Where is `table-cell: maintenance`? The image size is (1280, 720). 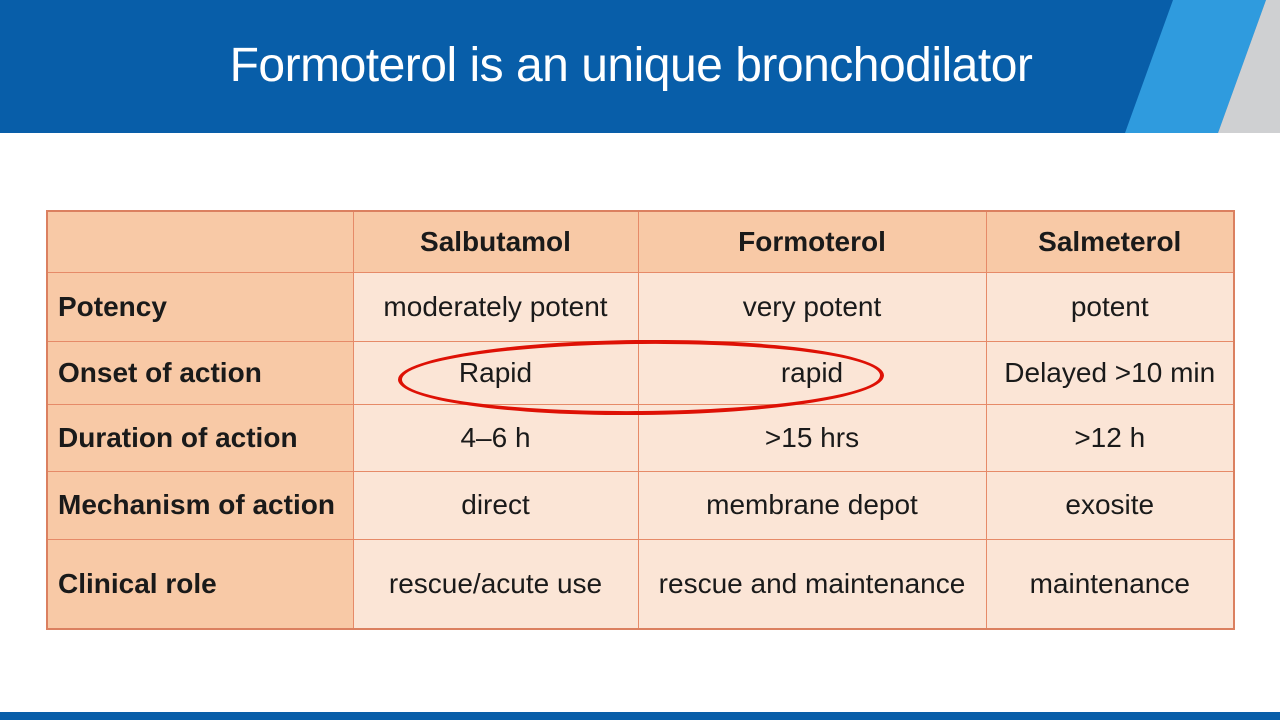
table-cell: maintenance is located at coordinates (1110, 584).